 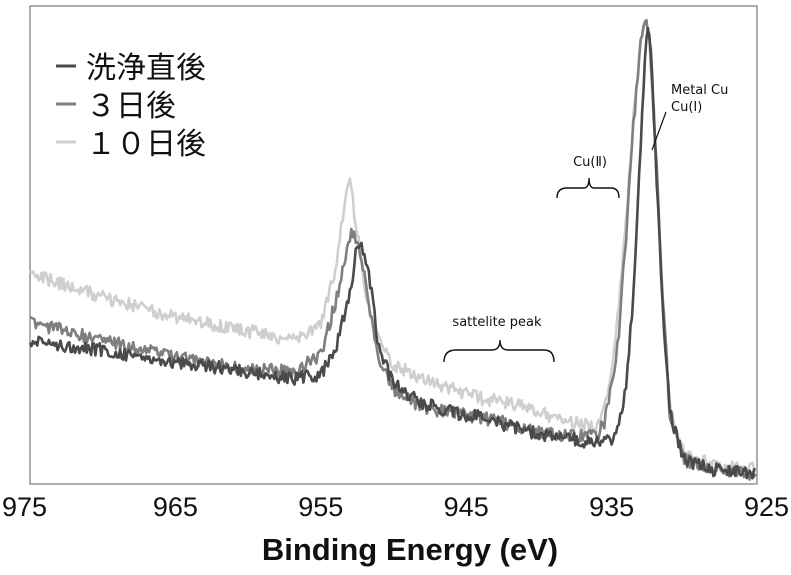 I want to click on annotation-bracket-cu-ii, so click(x=588, y=188).